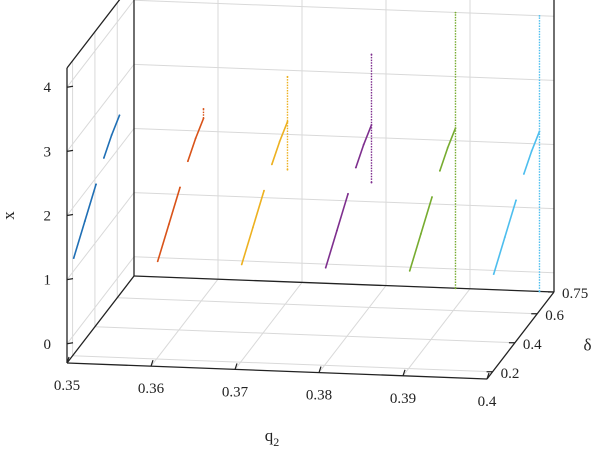 This screenshot has width=600, height=453. I want to click on y-axis-title: δ, so click(587, 345).